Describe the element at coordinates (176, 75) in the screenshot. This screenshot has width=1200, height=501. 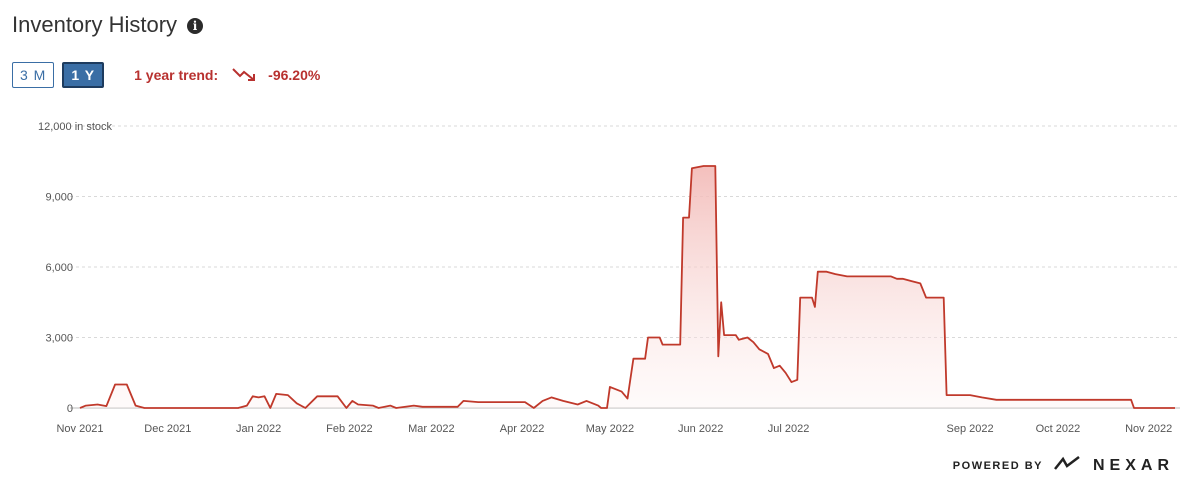
I see `trend-label: 1 year trend:` at that location.